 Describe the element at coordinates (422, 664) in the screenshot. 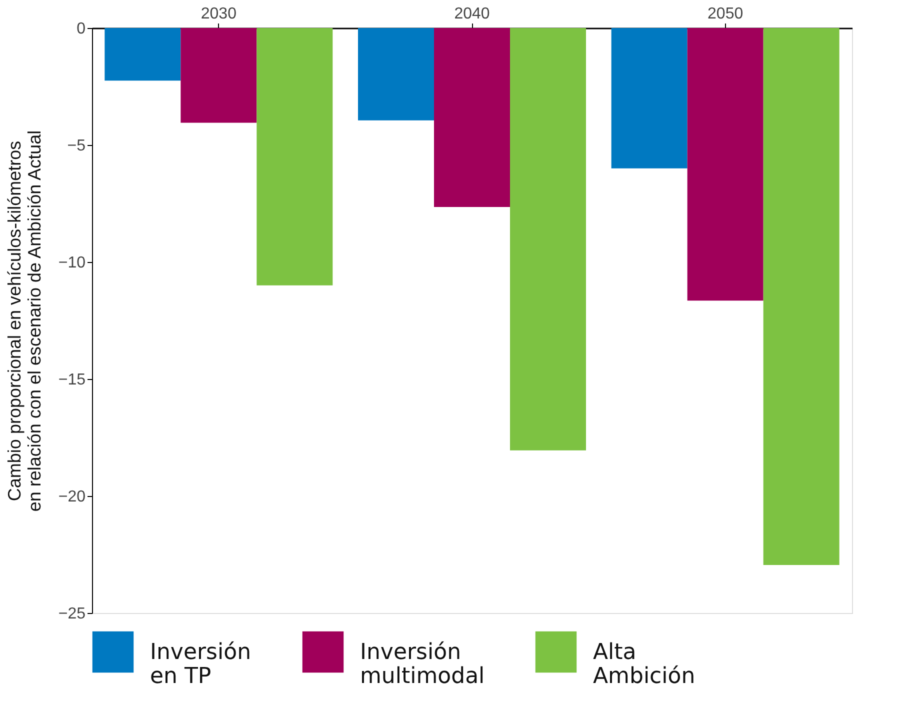

I see `legend-label: Inversión multimodal` at that location.